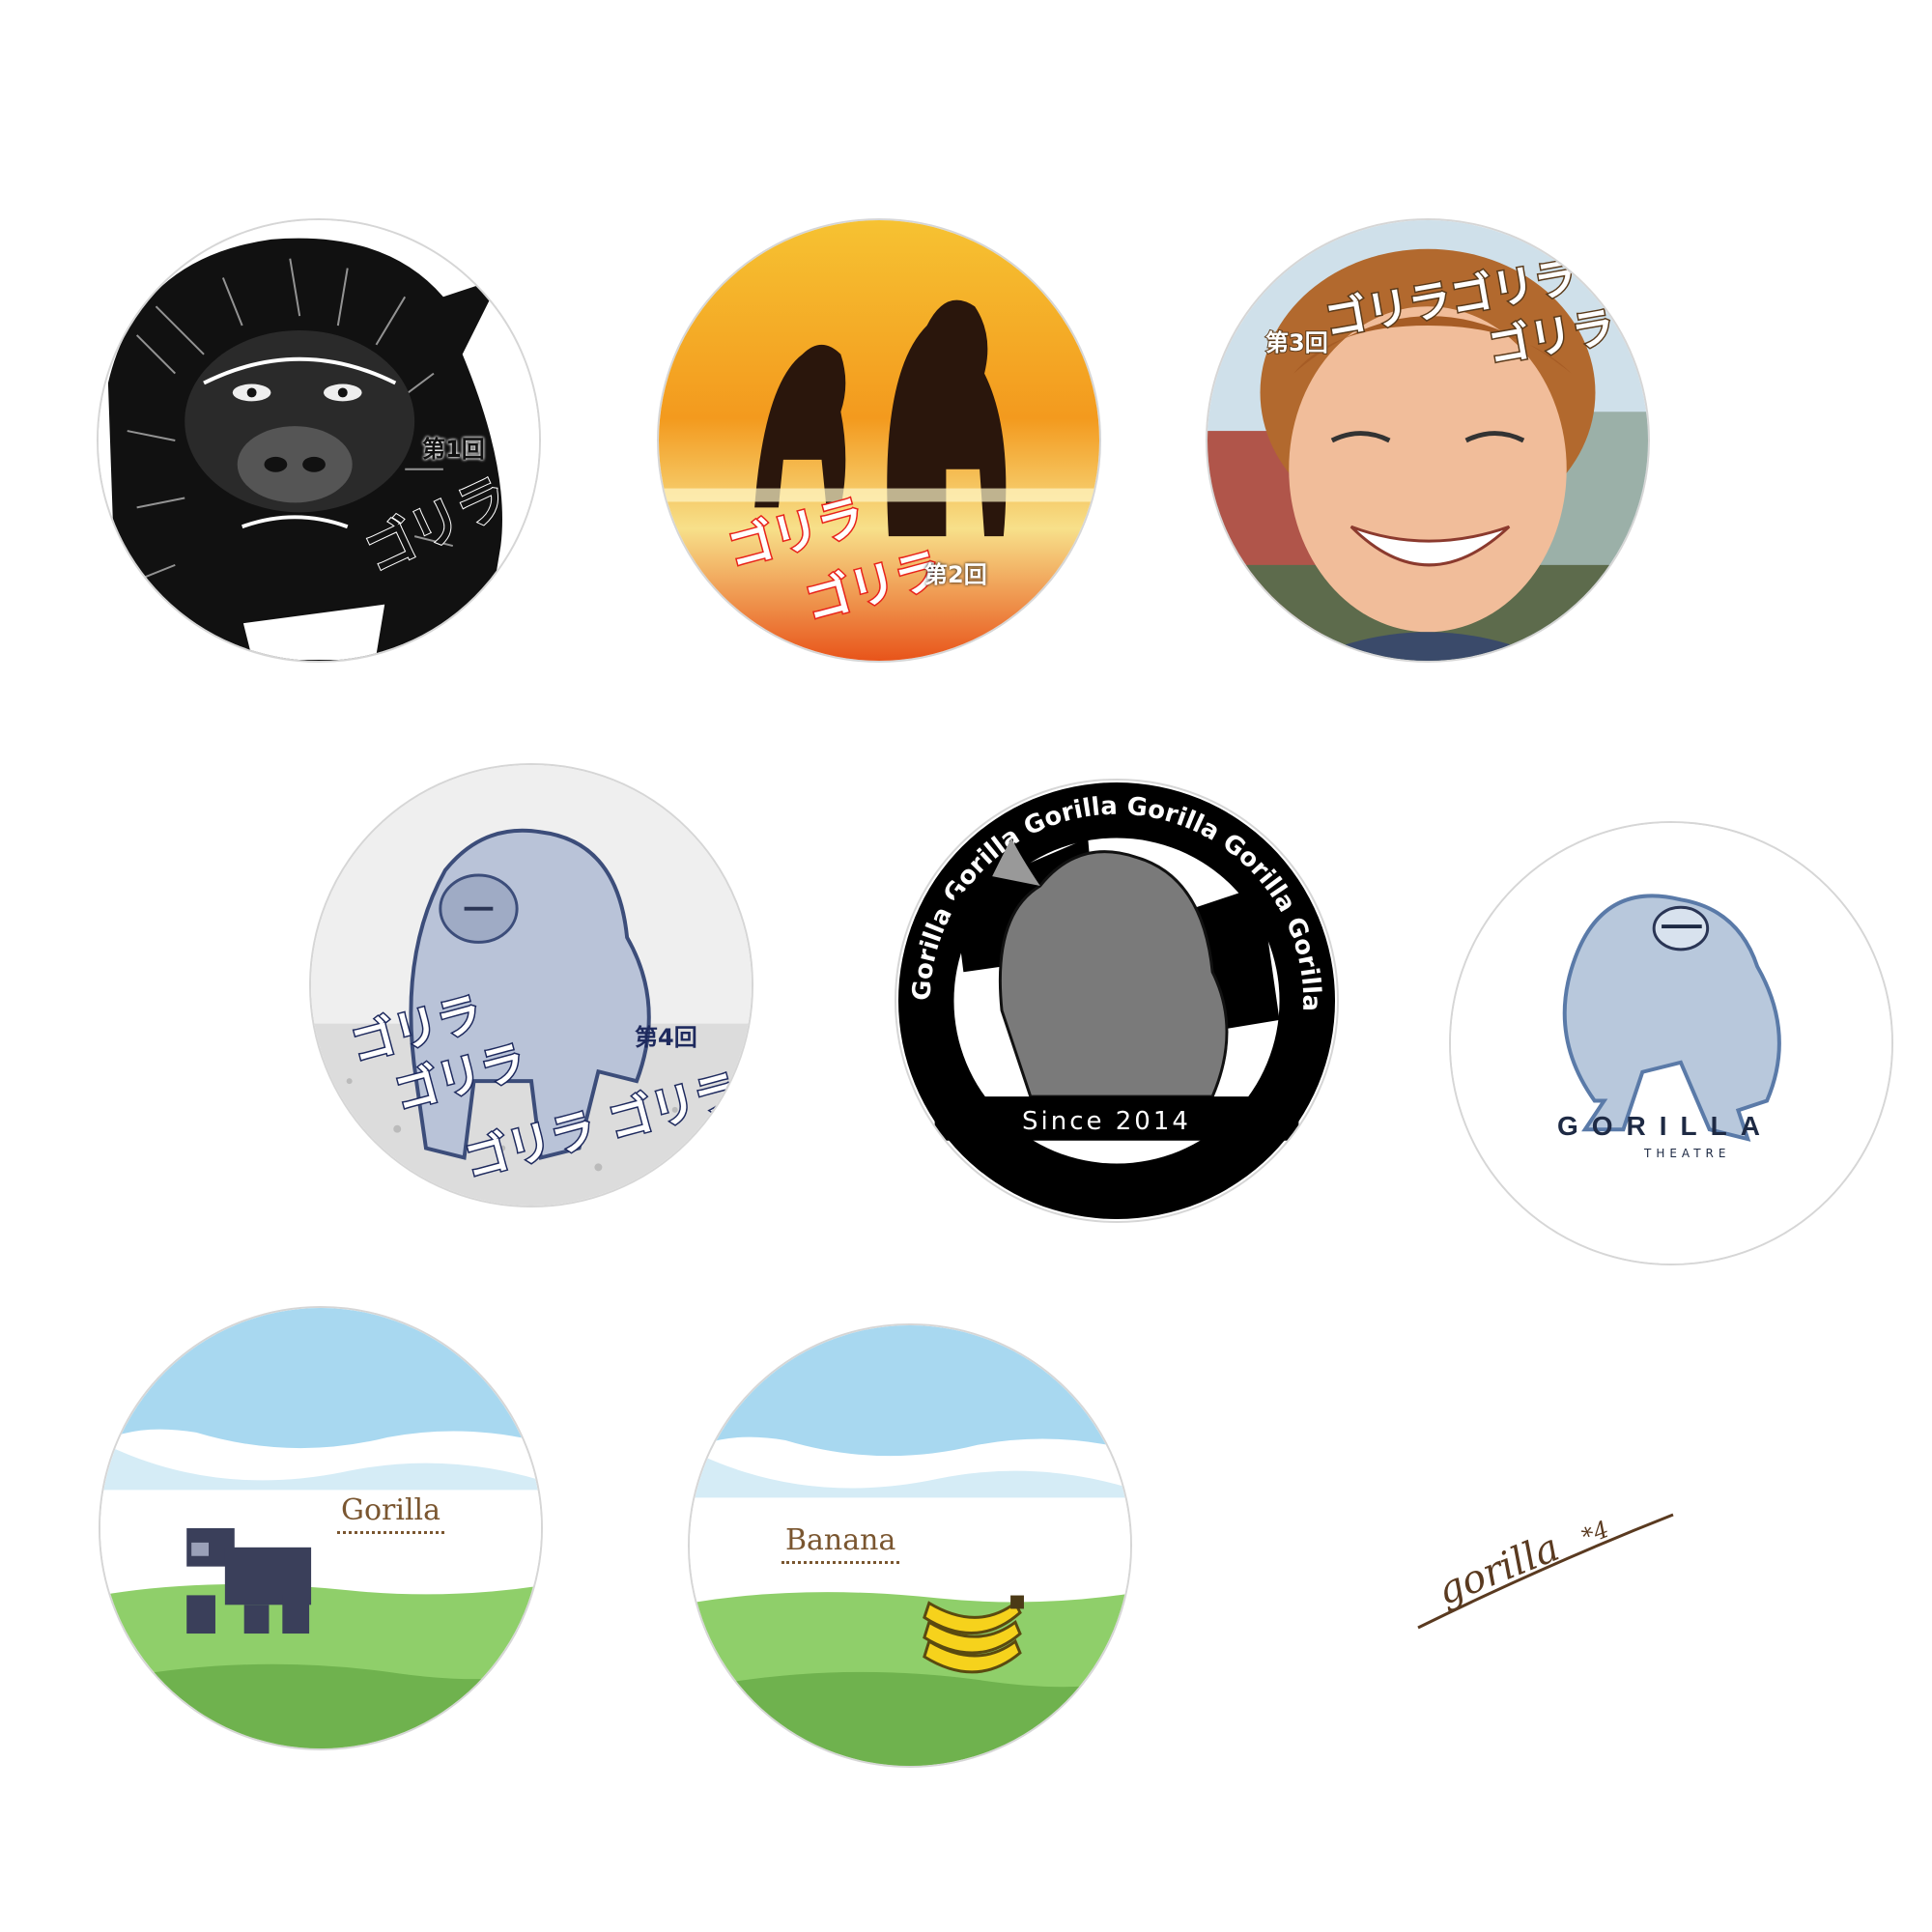  I want to click on signature-swoosh, so click(1545, 1571).